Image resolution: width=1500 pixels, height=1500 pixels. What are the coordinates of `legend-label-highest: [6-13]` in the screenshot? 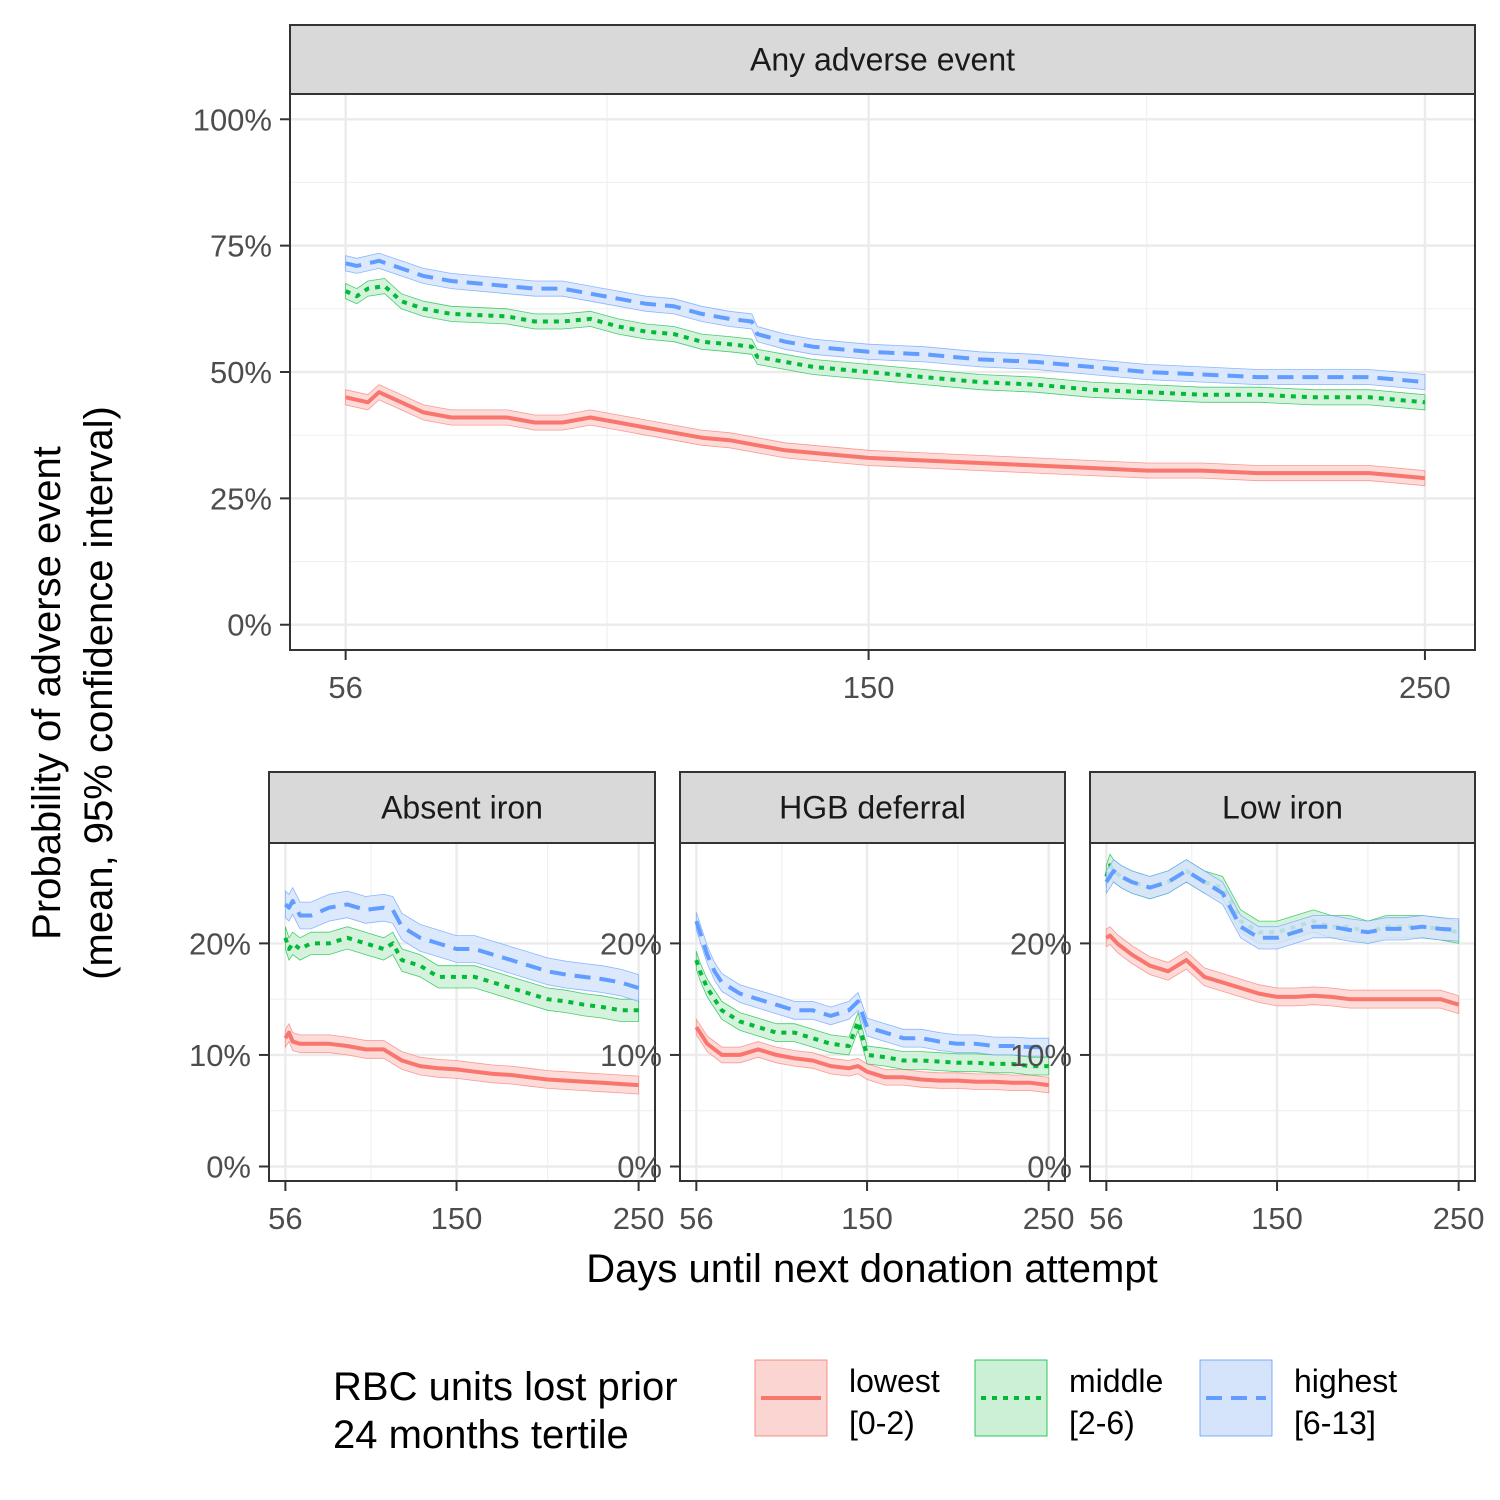 It's located at (1335, 1423).